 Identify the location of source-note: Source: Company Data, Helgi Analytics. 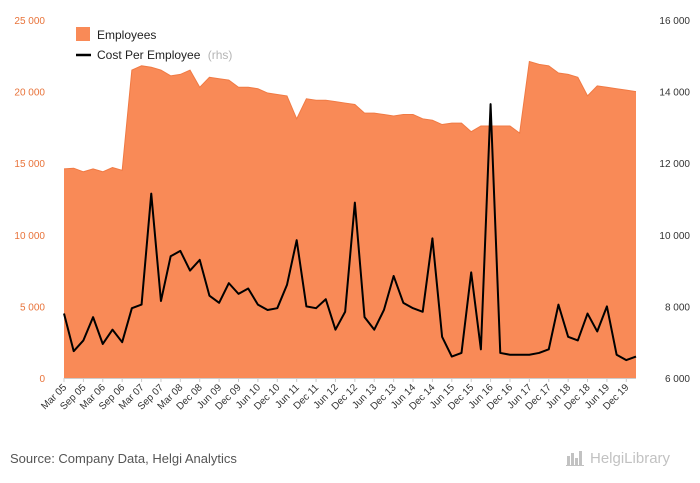
(123, 458).